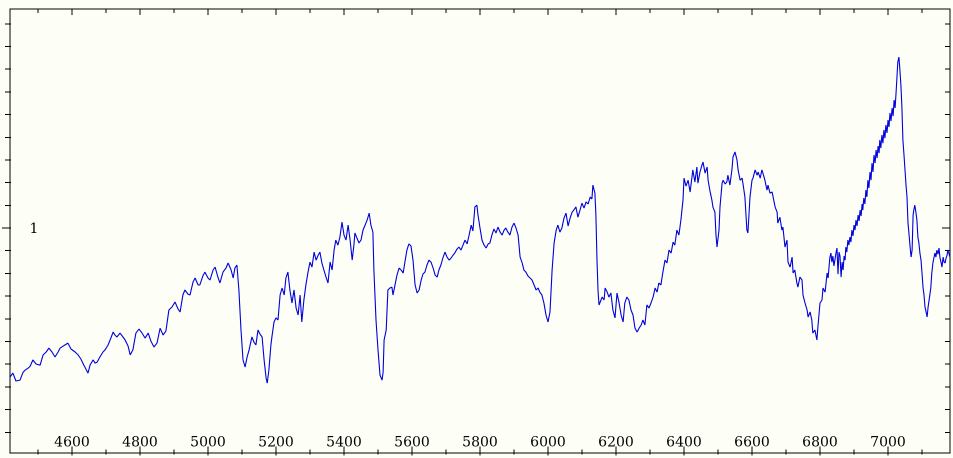  I want to click on x-tick-label: 5200, so click(276, 443).